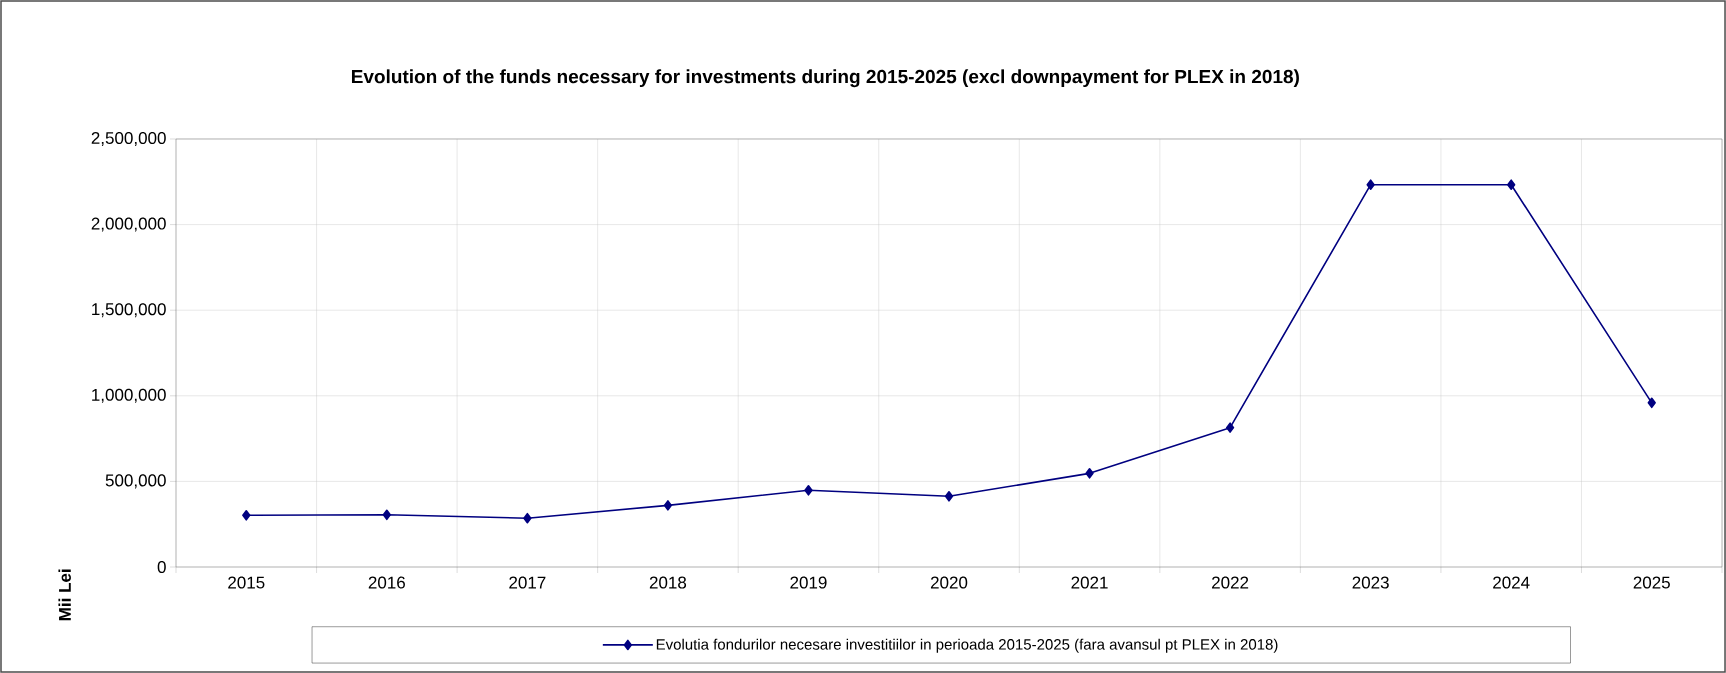 Image resolution: width=1726 pixels, height=673 pixels. I want to click on x-tick-label: 2015, so click(246, 582).